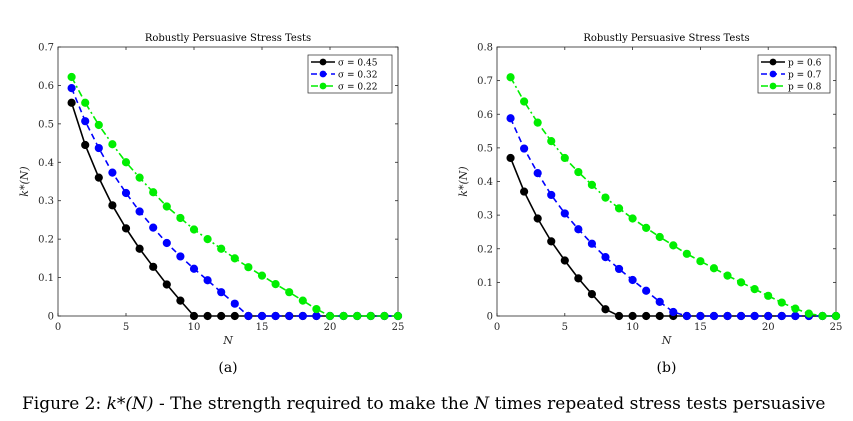 This screenshot has height=421, width=853. Describe the element at coordinates (58, 327) in the screenshot. I see `x-tick-label: 0` at that location.